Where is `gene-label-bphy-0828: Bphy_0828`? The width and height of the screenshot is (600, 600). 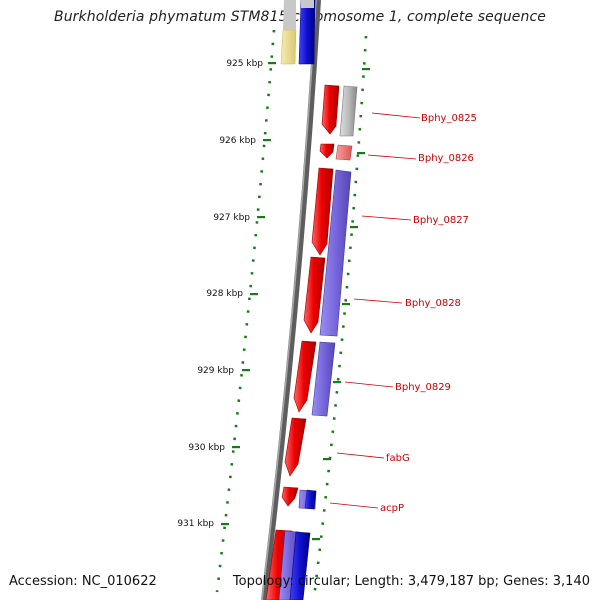 gene-label-bphy-0828: Bphy_0828 is located at coordinates (433, 303).